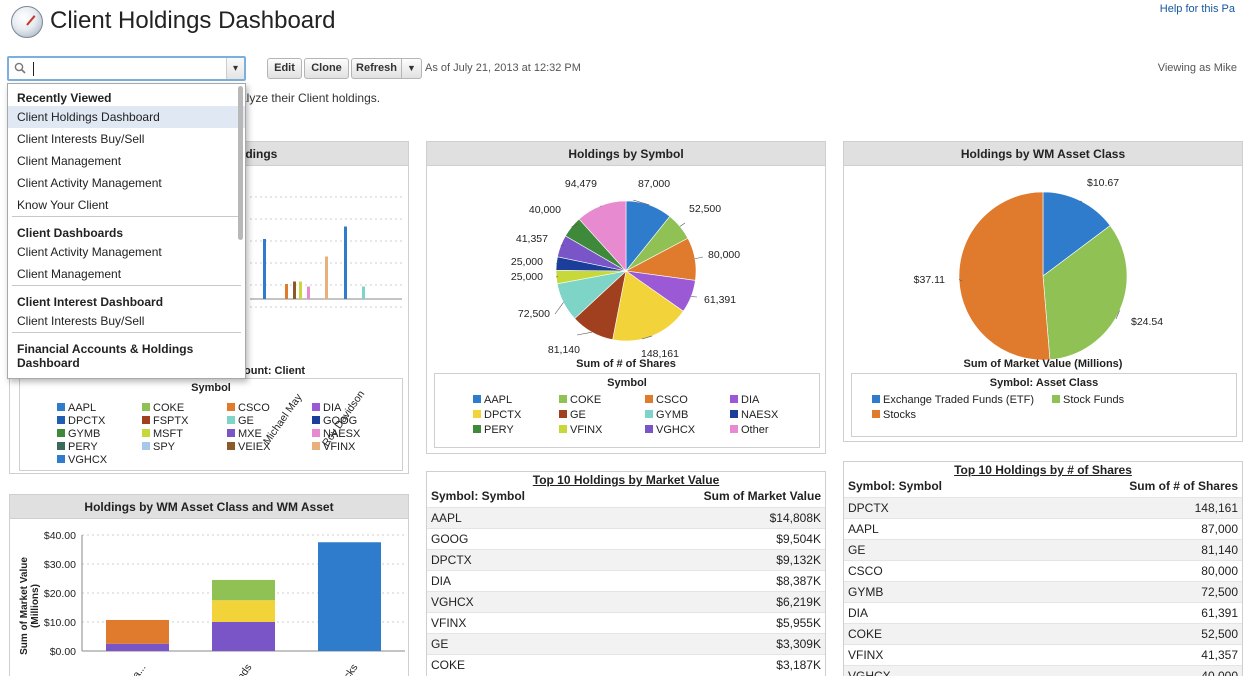 The image size is (1243, 676). What do you see at coordinates (626, 601) in the screenshot?
I see `table-row: VGHCX $6,219K` at bounding box center [626, 601].